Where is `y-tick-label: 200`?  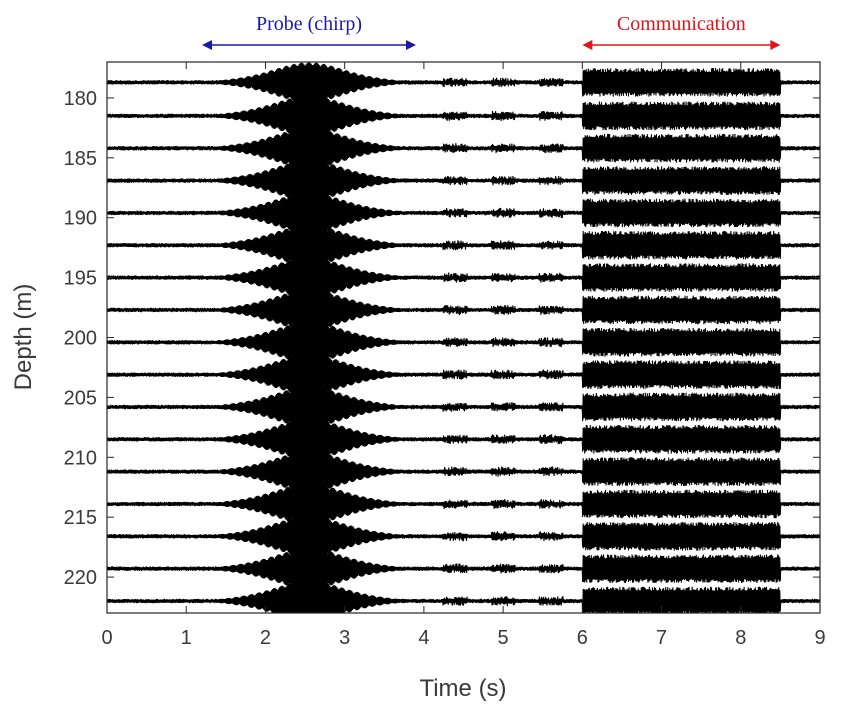 y-tick-label: 200 is located at coordinates (80, 339).